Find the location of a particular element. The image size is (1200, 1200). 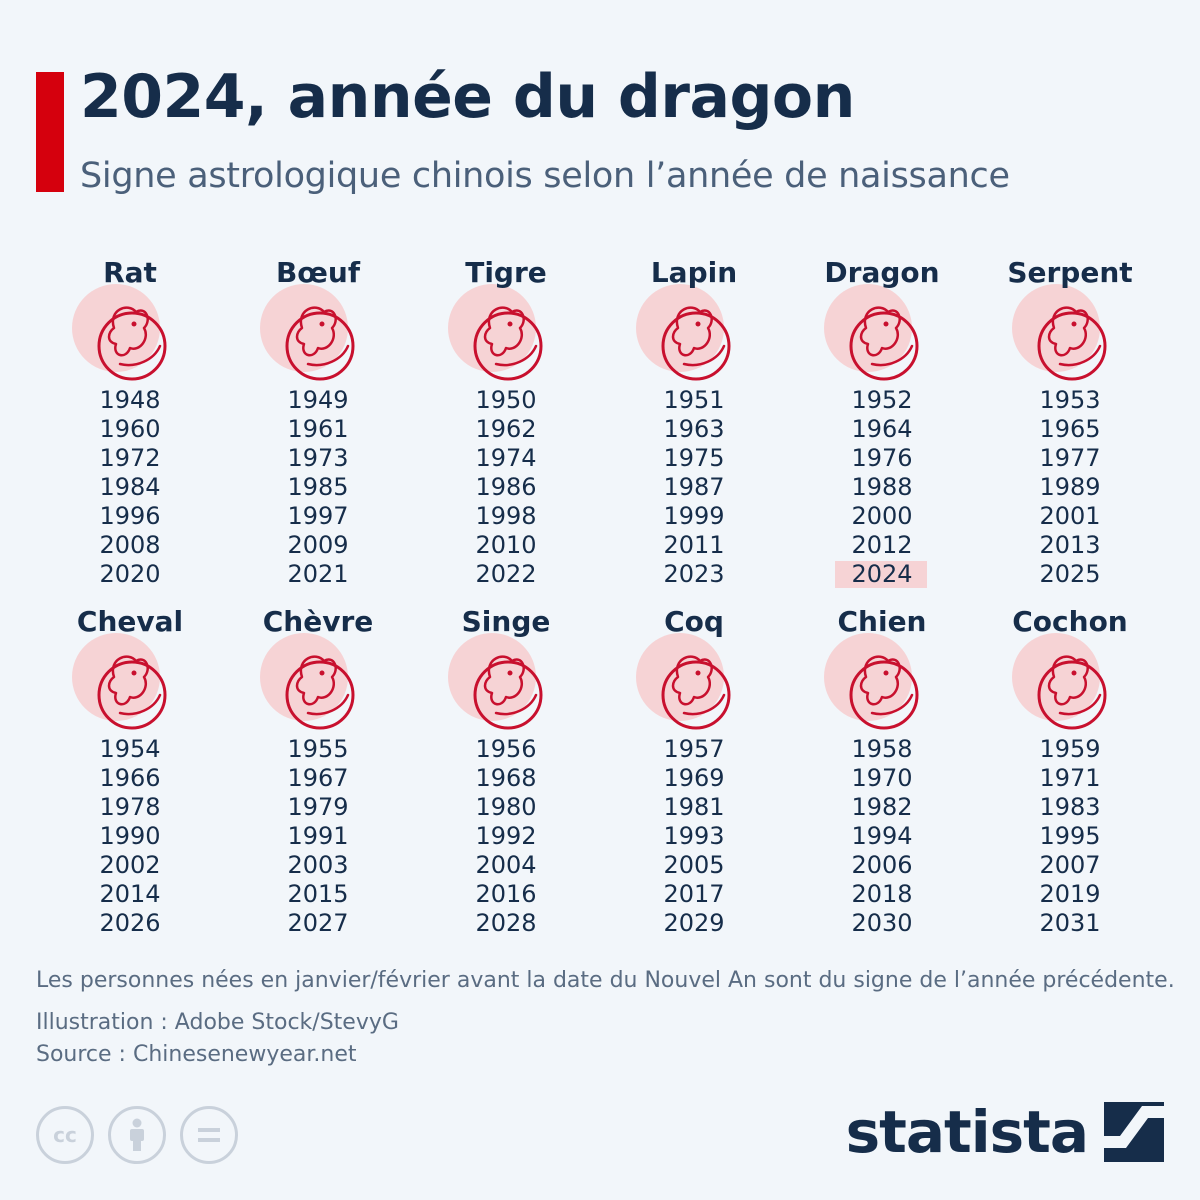

year-value: 1993 is located at coordinates (694, 836).